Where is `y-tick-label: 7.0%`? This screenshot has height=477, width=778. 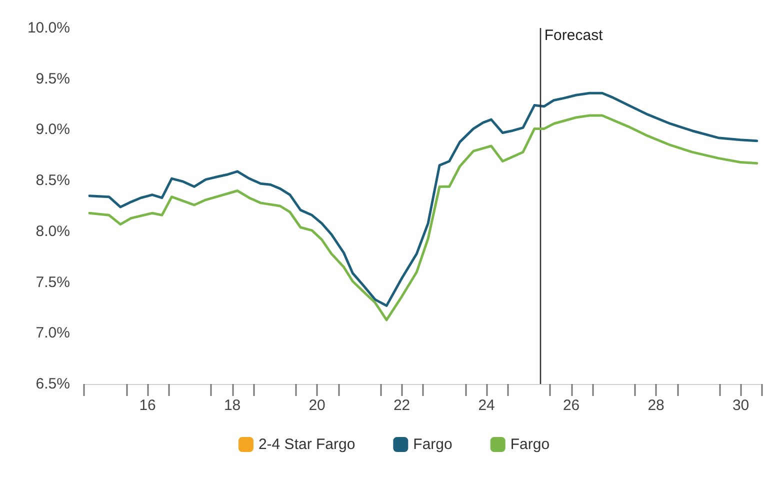
y-tick-label: 7.0% is located at coordinates (53, 333).